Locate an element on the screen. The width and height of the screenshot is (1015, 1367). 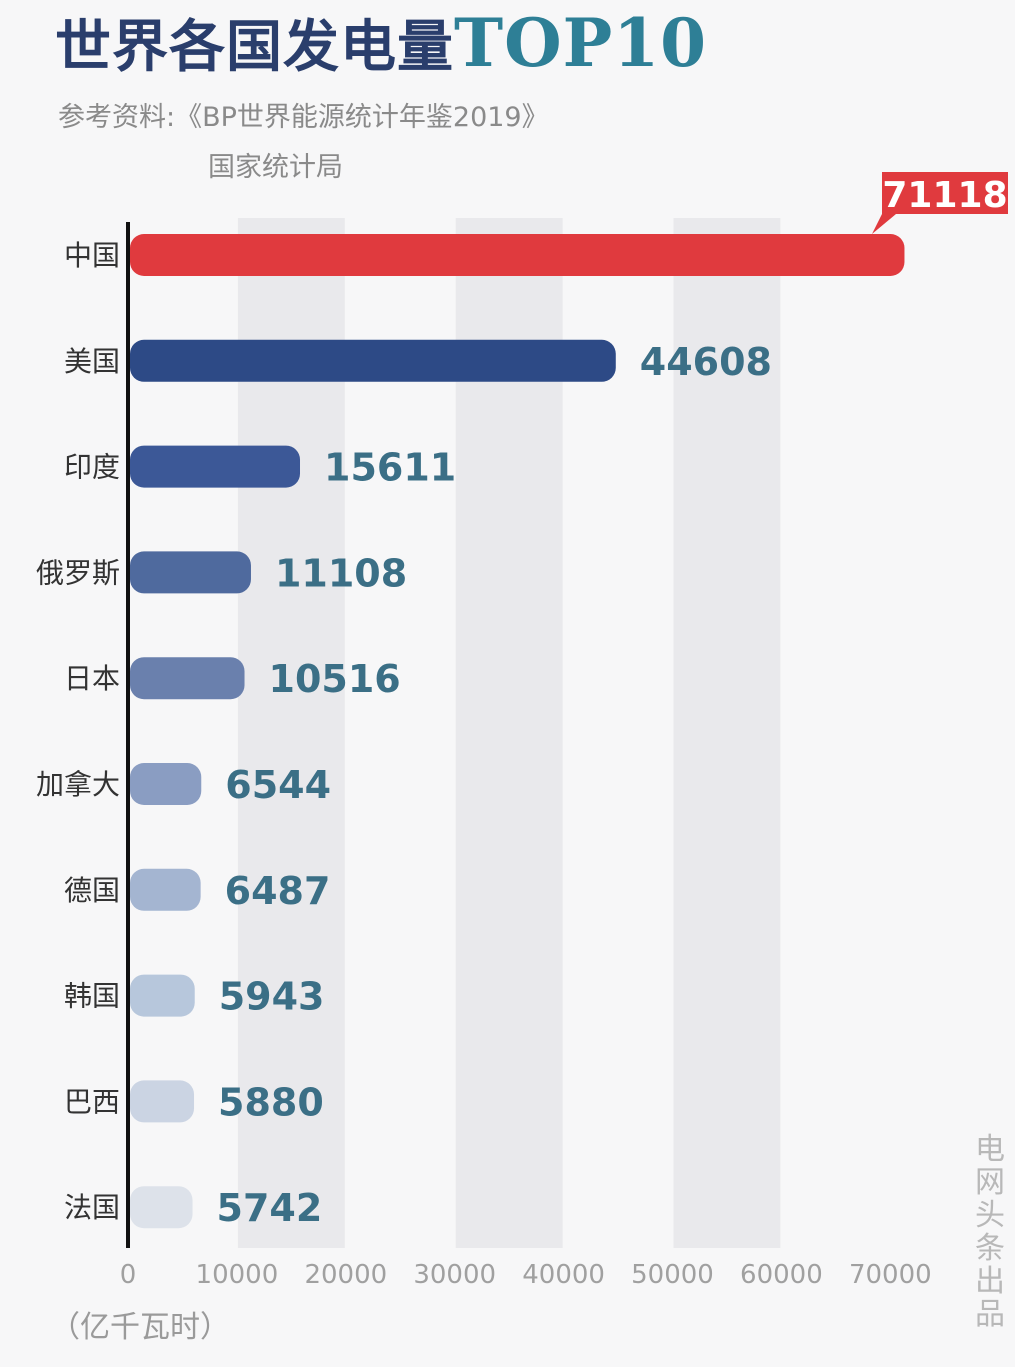
value-label: 11108 is located at coordinates (341, 573).